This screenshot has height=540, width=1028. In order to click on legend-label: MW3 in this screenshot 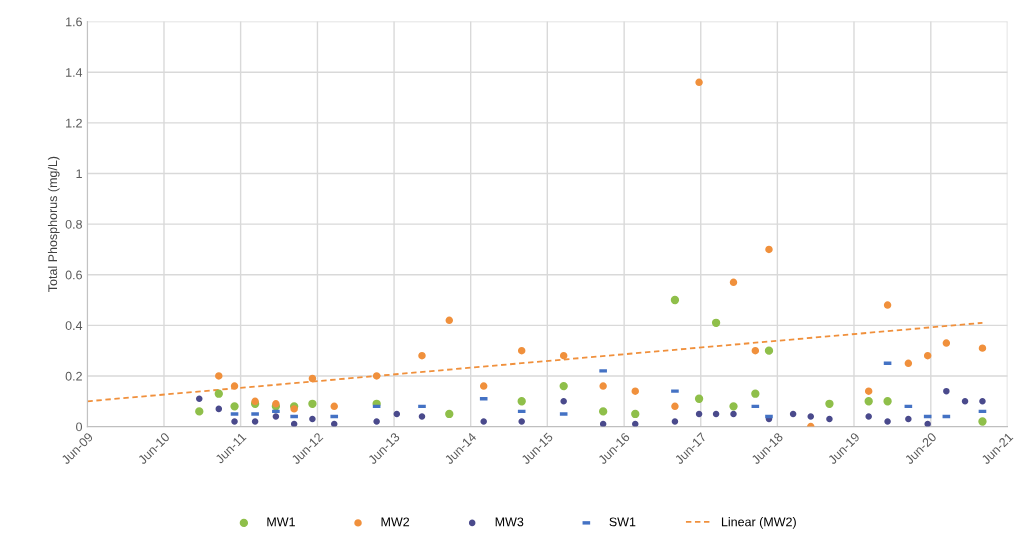, I will do `click(509, 522)`.